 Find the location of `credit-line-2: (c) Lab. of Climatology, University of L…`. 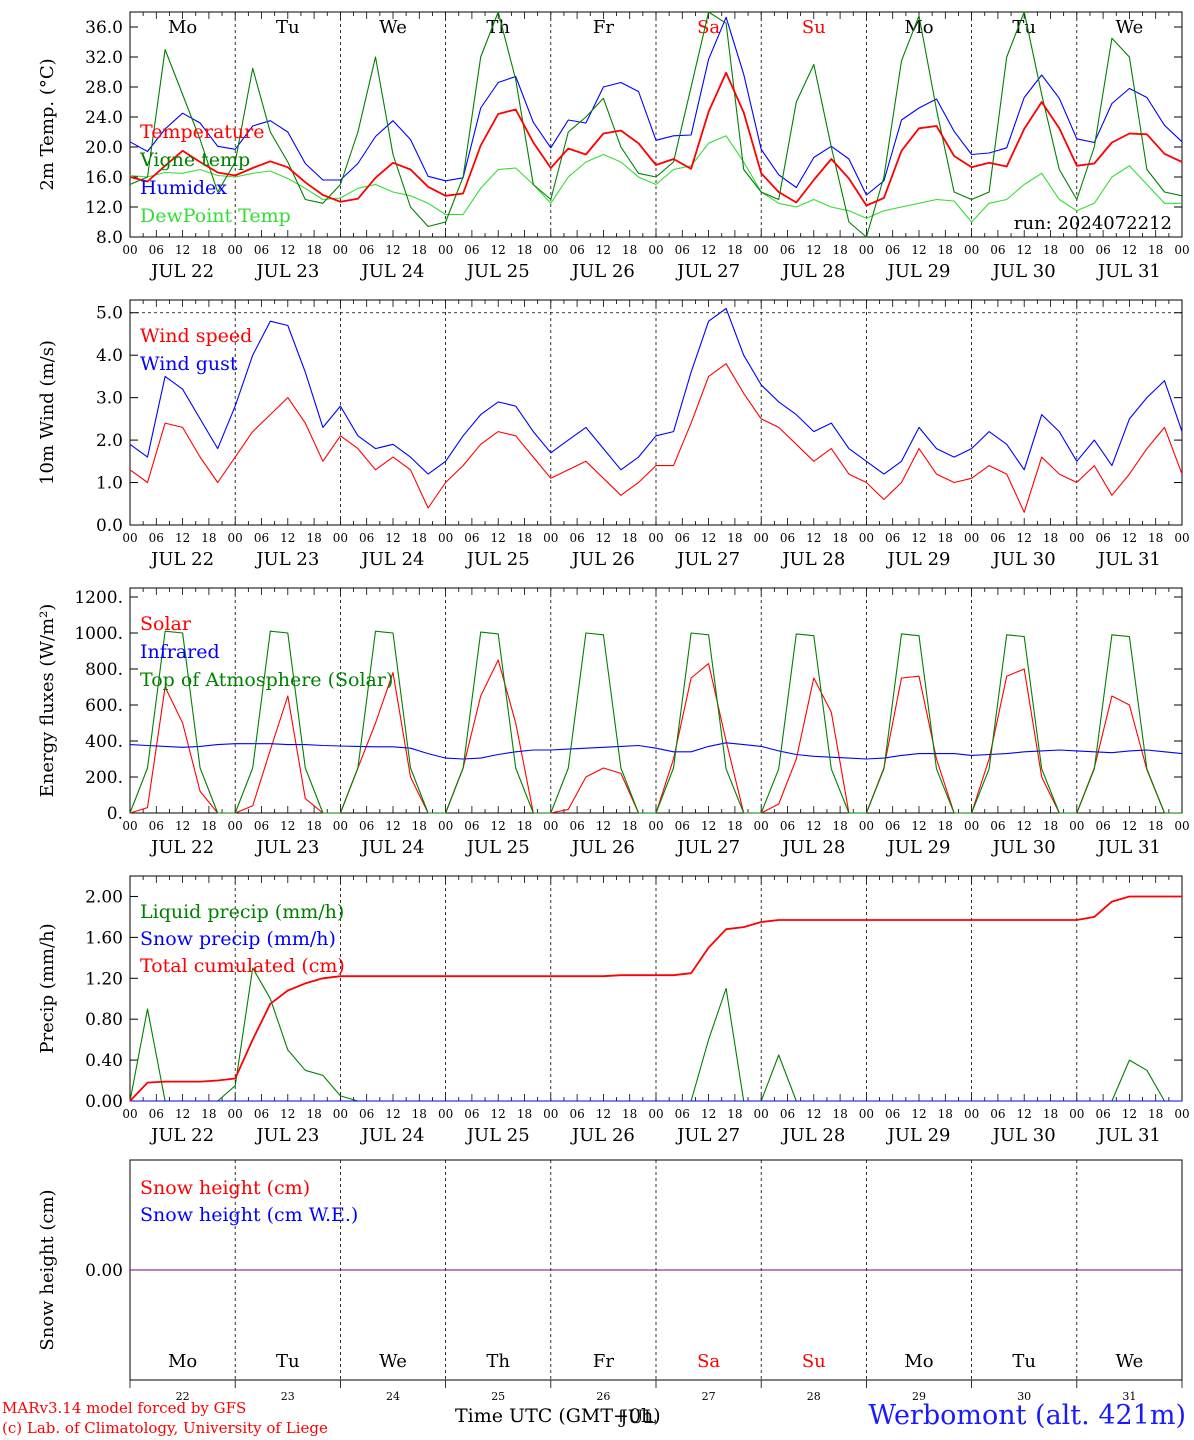

credit-line-2: (c) Lab. of Climatology, University of L… is located at coordinates (165, 1428).